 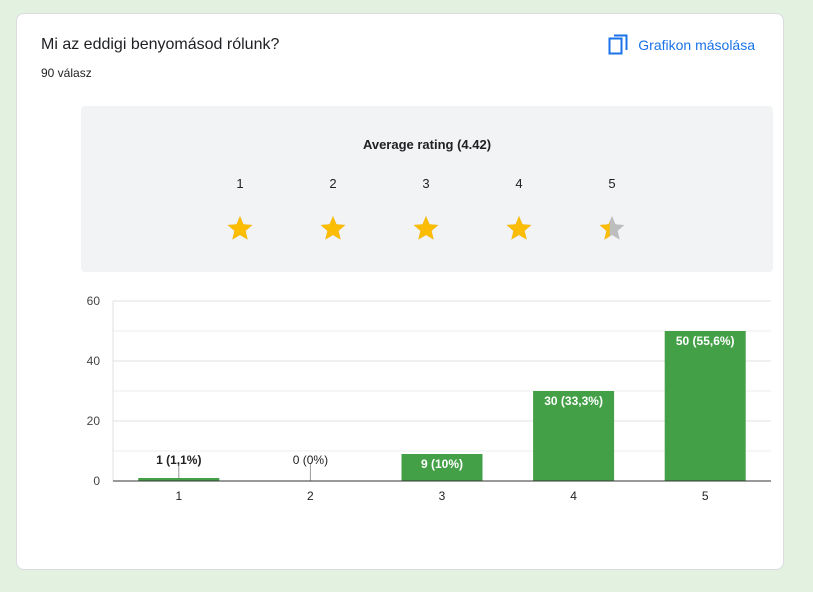 I want to click on copy-icon, so click(x=618, y=45).